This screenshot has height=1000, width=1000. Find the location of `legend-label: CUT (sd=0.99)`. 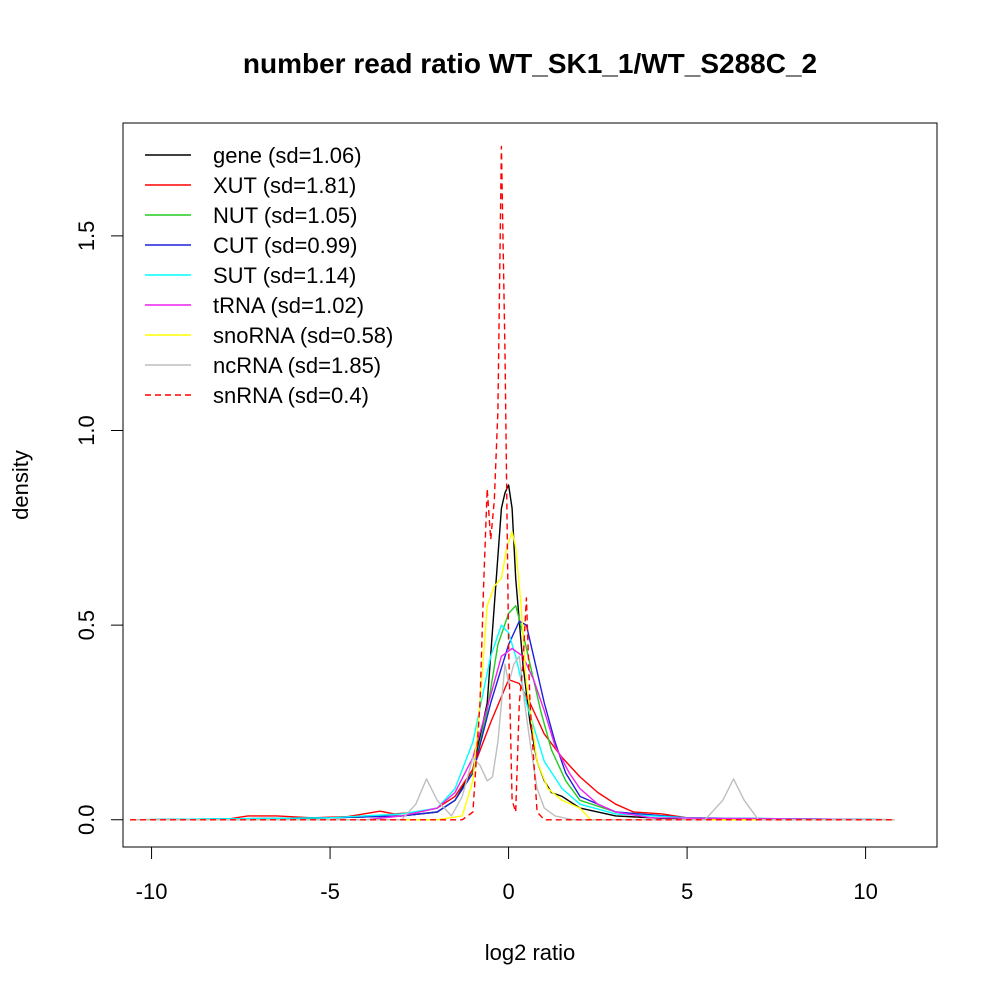

legend-label: CUT (sd=0.99) is located at coordinates (285, 245).